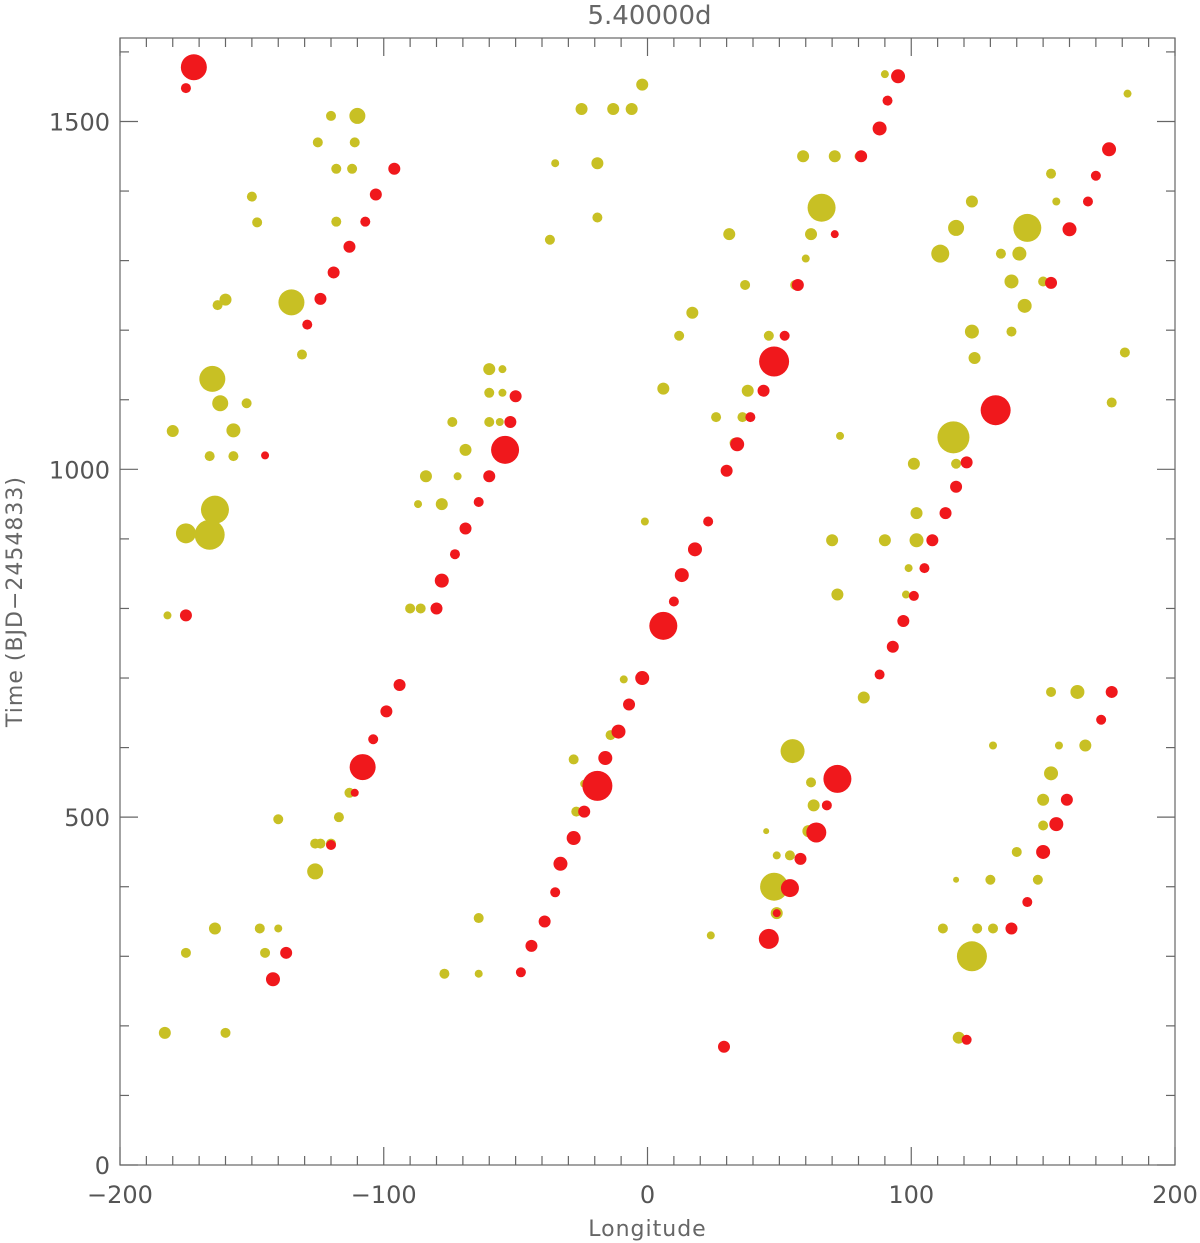  I want to click on x-tick-label: 200, so click(1175, 1195).